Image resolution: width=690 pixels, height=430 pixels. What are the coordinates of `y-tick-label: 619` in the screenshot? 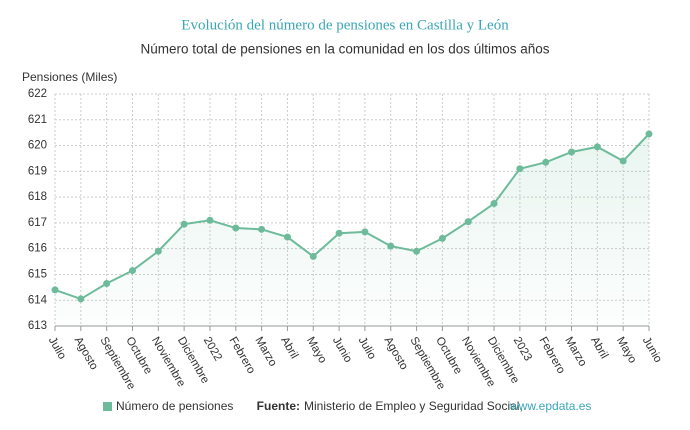 It's located at (37, 171).